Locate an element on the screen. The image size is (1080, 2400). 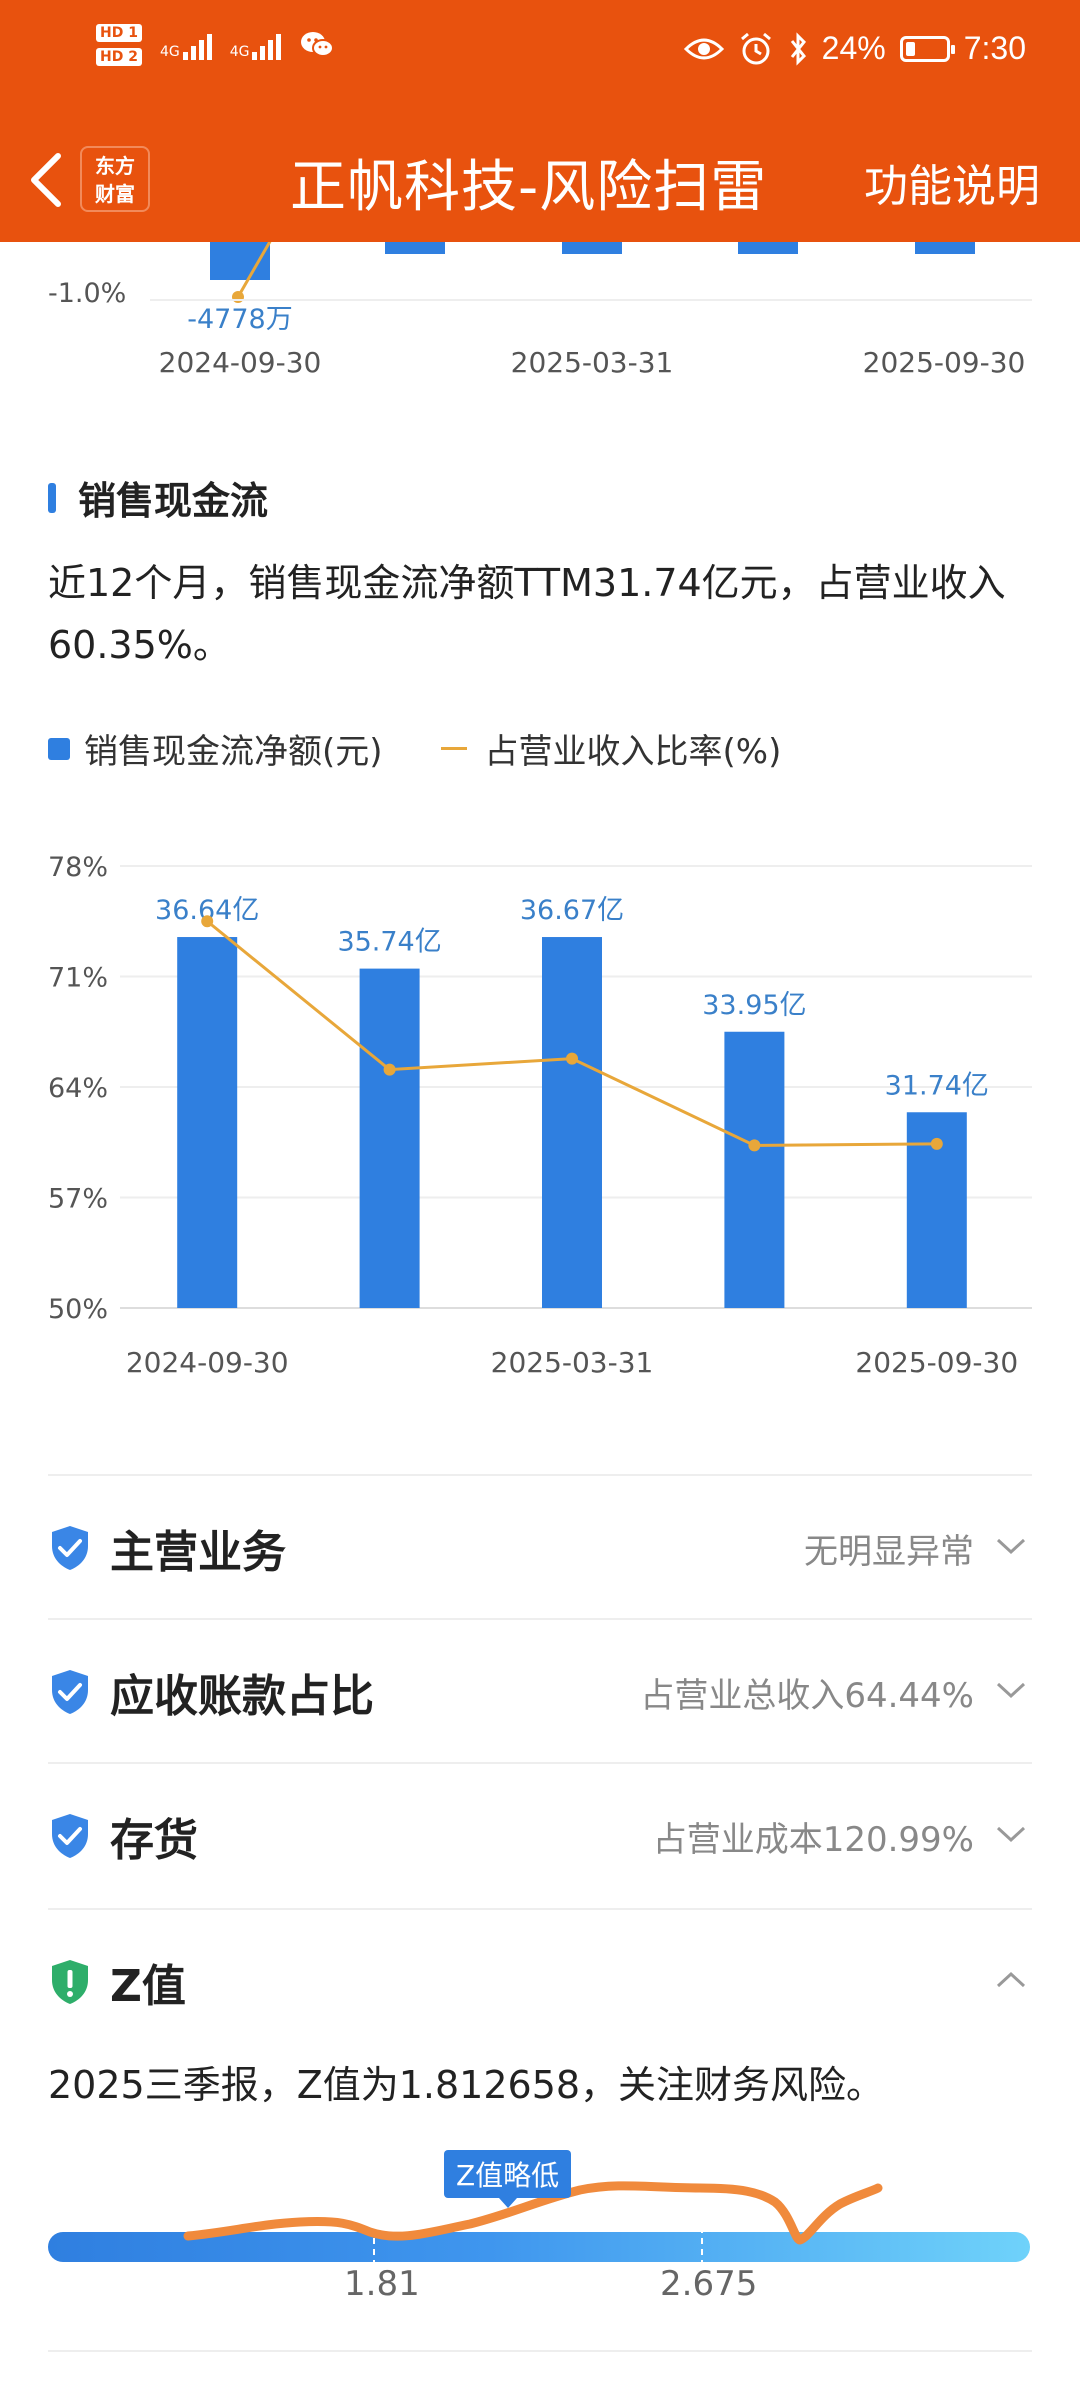
battery-fill is located at coordinates (910, 48).